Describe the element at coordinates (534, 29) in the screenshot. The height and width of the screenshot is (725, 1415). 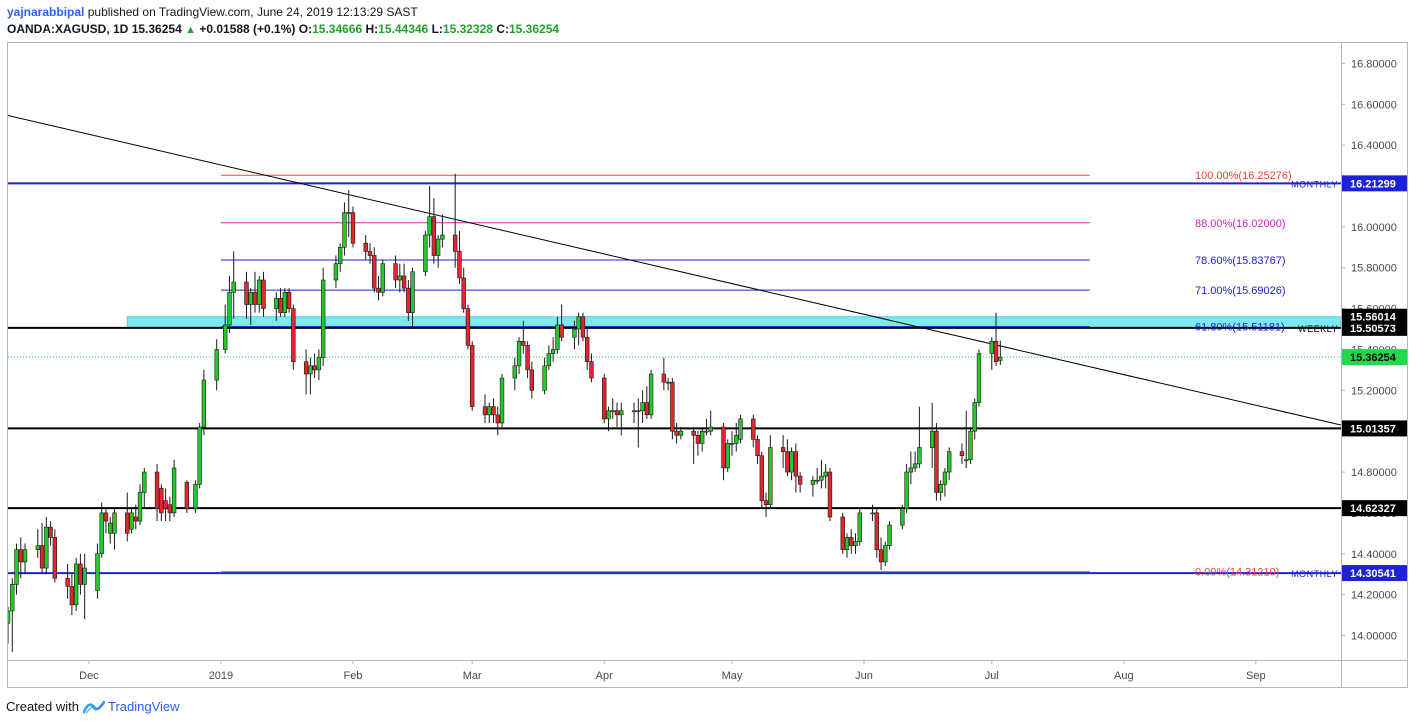
I see `close-value: 15.36254` at that location.